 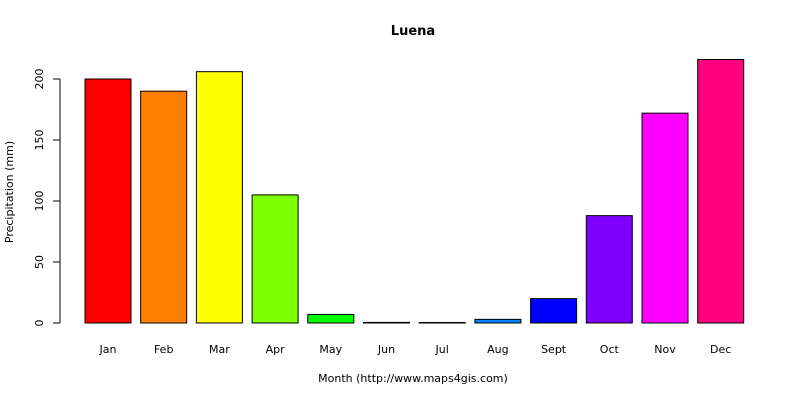 I want to click on bar-jan, so click(x=108, y=201).